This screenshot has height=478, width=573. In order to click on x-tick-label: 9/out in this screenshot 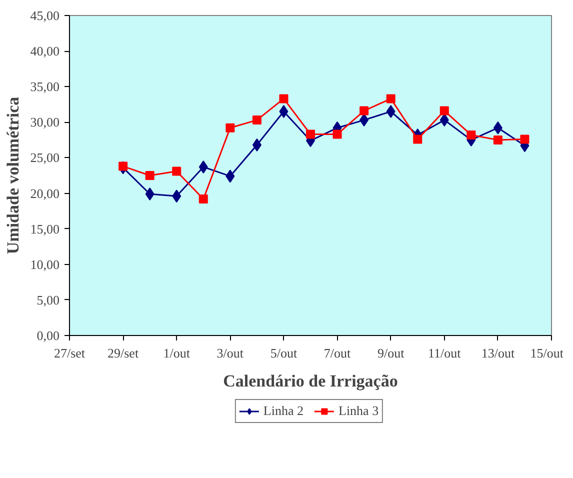, I will do `click(391, 353)`.